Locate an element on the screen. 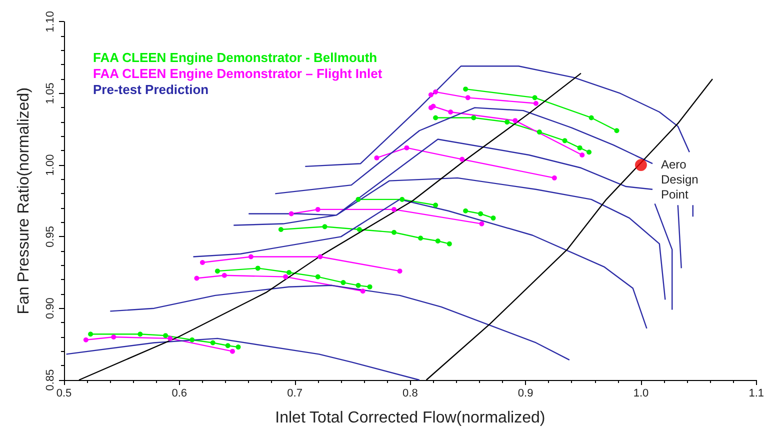  text: FAA CLEEN Engine Demonstrator - Bellmouth is located at coordinates (235, 57).